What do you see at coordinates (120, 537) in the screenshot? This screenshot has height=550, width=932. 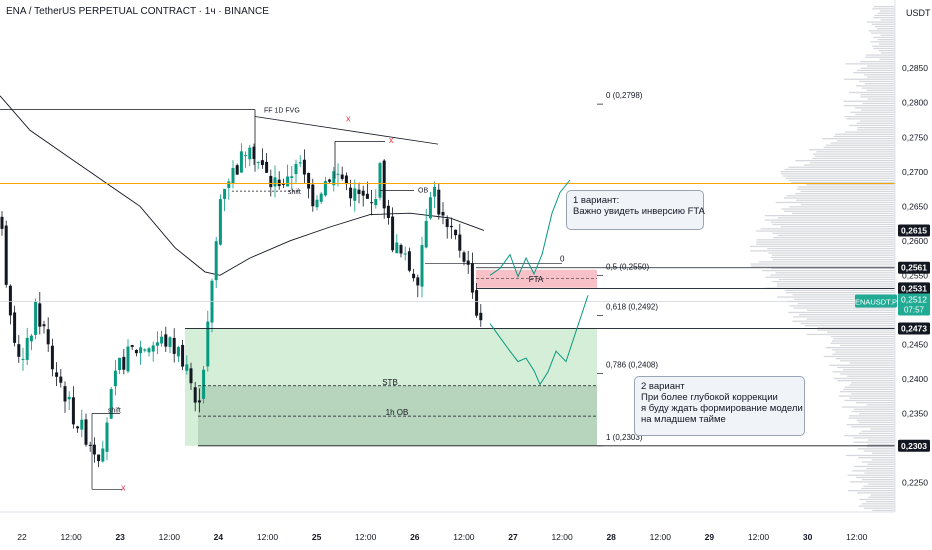 I see `x-tick-label: 23` at bounding box center [120, 537].